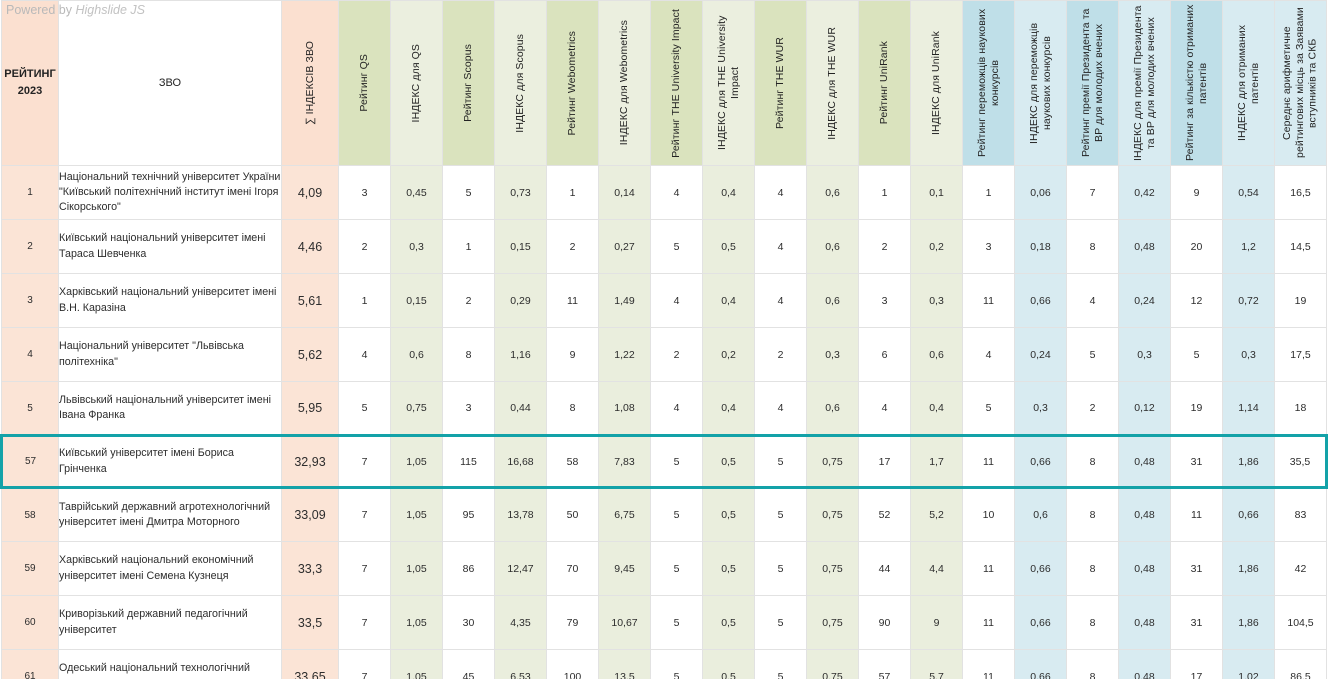 This screenshot has height=679, width=1328. Describe the element at coordinates (884, 514) in the screenshot. I see `cell-value: 52` at that location.